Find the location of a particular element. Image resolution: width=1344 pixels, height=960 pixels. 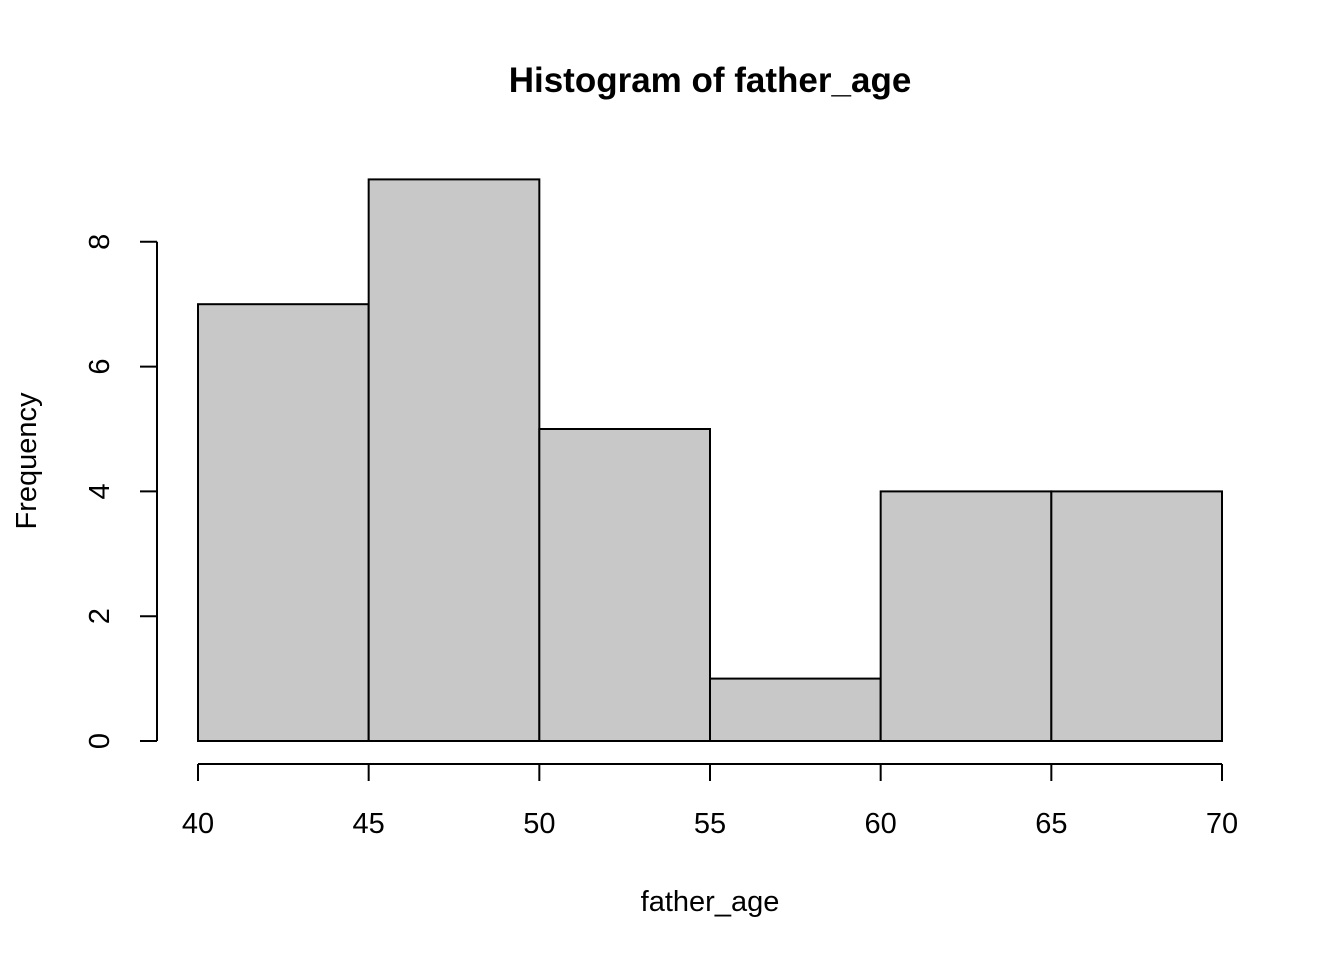

x-tick-label: 65 is located at coordinates (1051, 824).